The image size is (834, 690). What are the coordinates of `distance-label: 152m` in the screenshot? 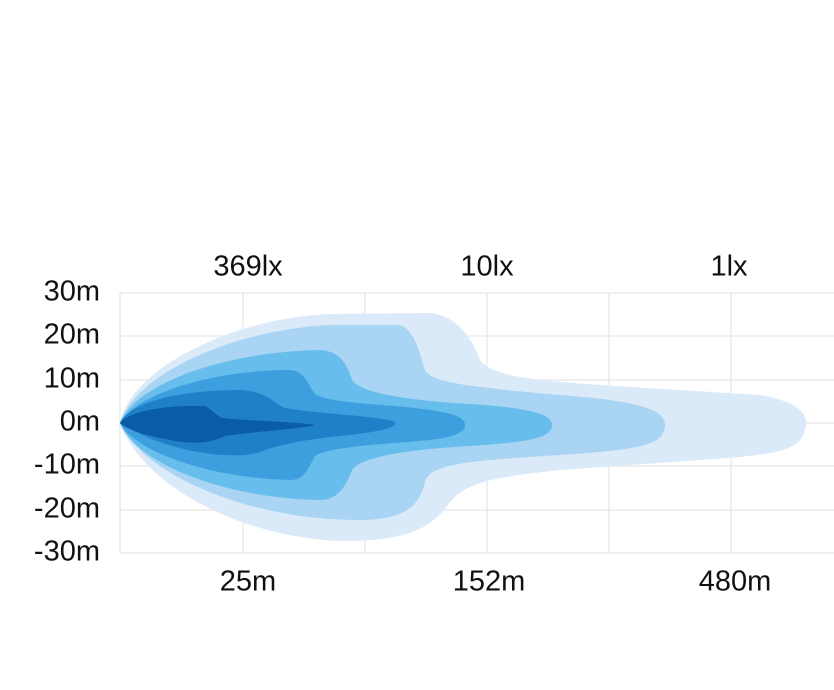 It's located at (489, 582).